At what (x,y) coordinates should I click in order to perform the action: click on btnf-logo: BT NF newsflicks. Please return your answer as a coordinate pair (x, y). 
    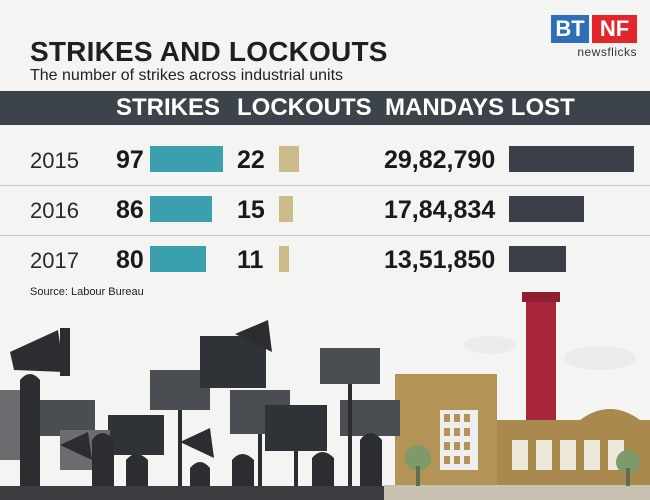
    Looking at the image, I should click on (594, 38).